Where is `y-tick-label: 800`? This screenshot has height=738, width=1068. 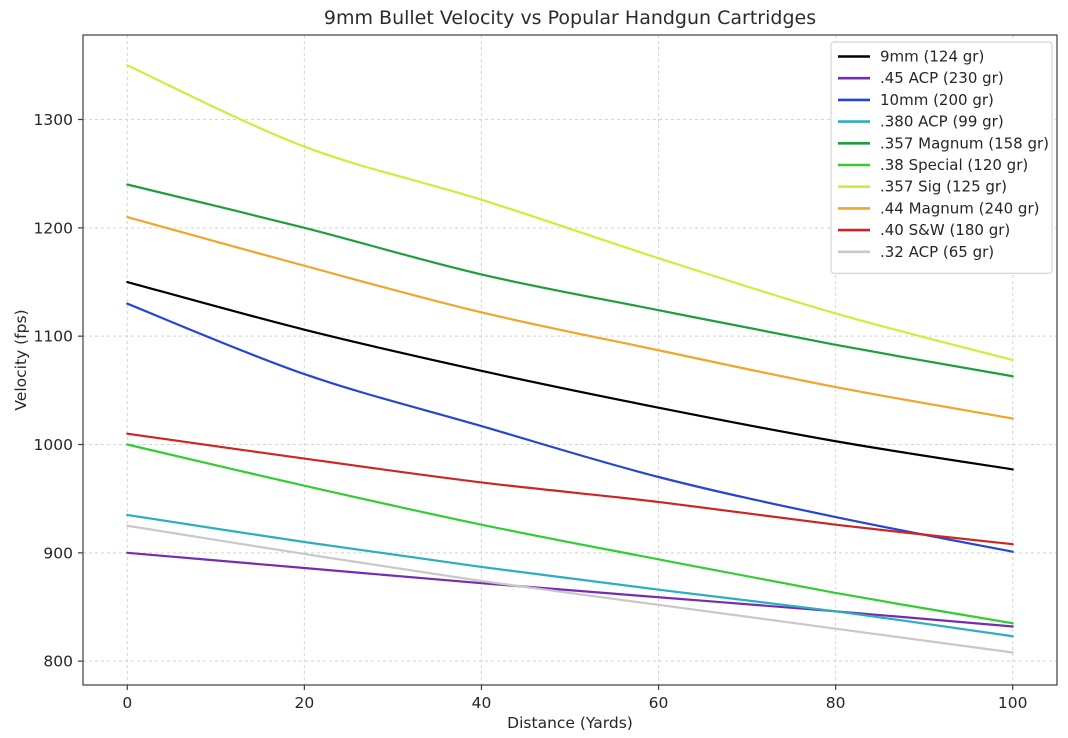 y-tick-label: 800 is located at coordinates (58, 662).